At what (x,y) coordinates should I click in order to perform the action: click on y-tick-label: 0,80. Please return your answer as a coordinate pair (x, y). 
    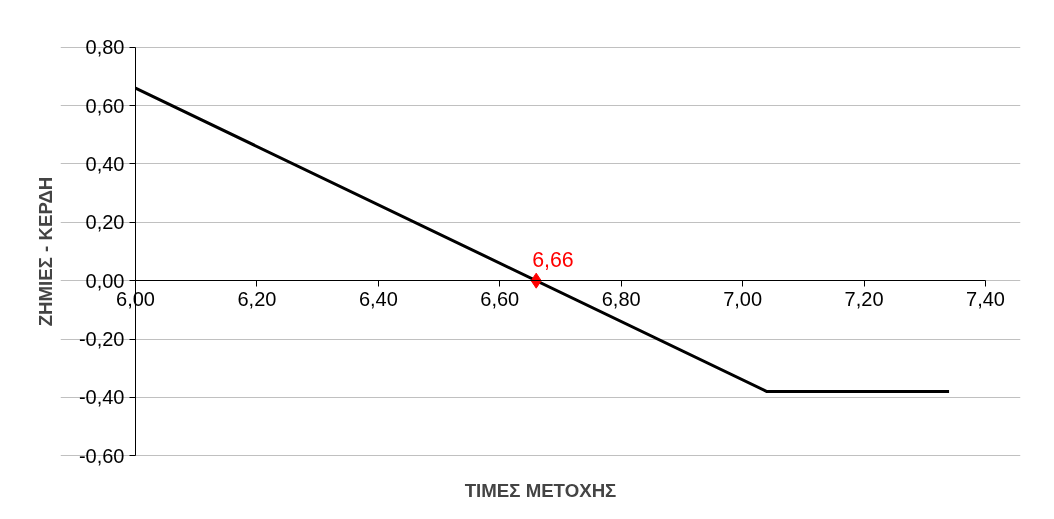
    Looking at the image, I should click on (105, 47).